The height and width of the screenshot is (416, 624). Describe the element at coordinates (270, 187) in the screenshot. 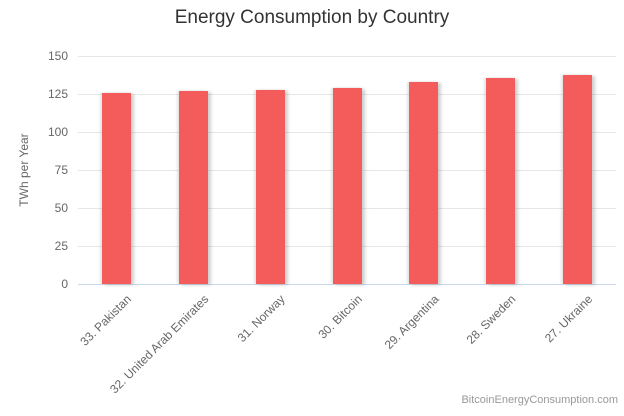

I see `bar-norway` at that location.